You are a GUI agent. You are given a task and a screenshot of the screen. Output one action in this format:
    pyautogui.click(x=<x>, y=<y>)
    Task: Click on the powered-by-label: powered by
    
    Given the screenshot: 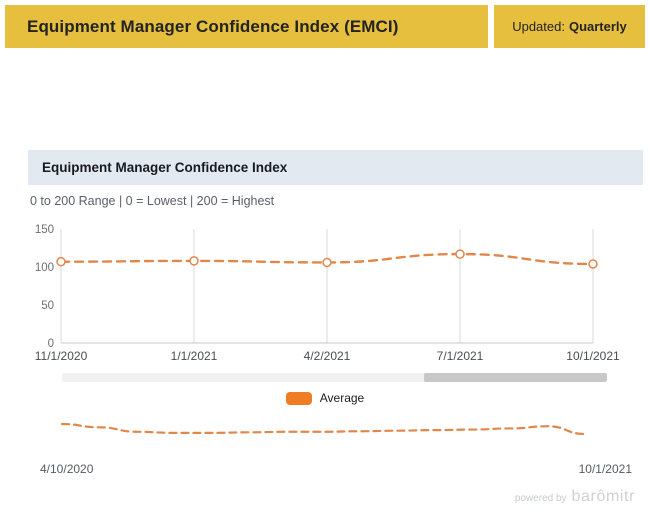 What is the action you would take?
    pyautogui.click(x=540, y=498)
    